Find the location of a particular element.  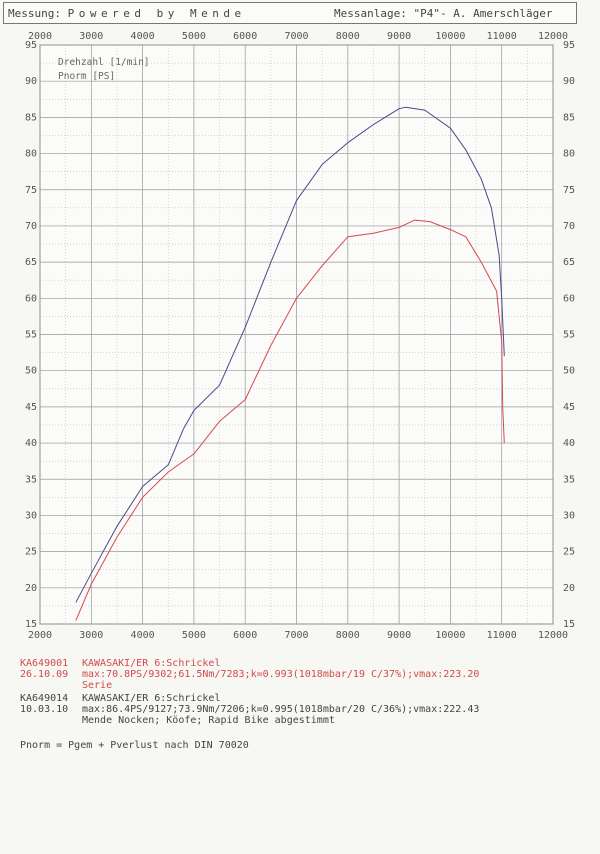

y-tick-label-left: 70 is located at coordinates (31, 226).